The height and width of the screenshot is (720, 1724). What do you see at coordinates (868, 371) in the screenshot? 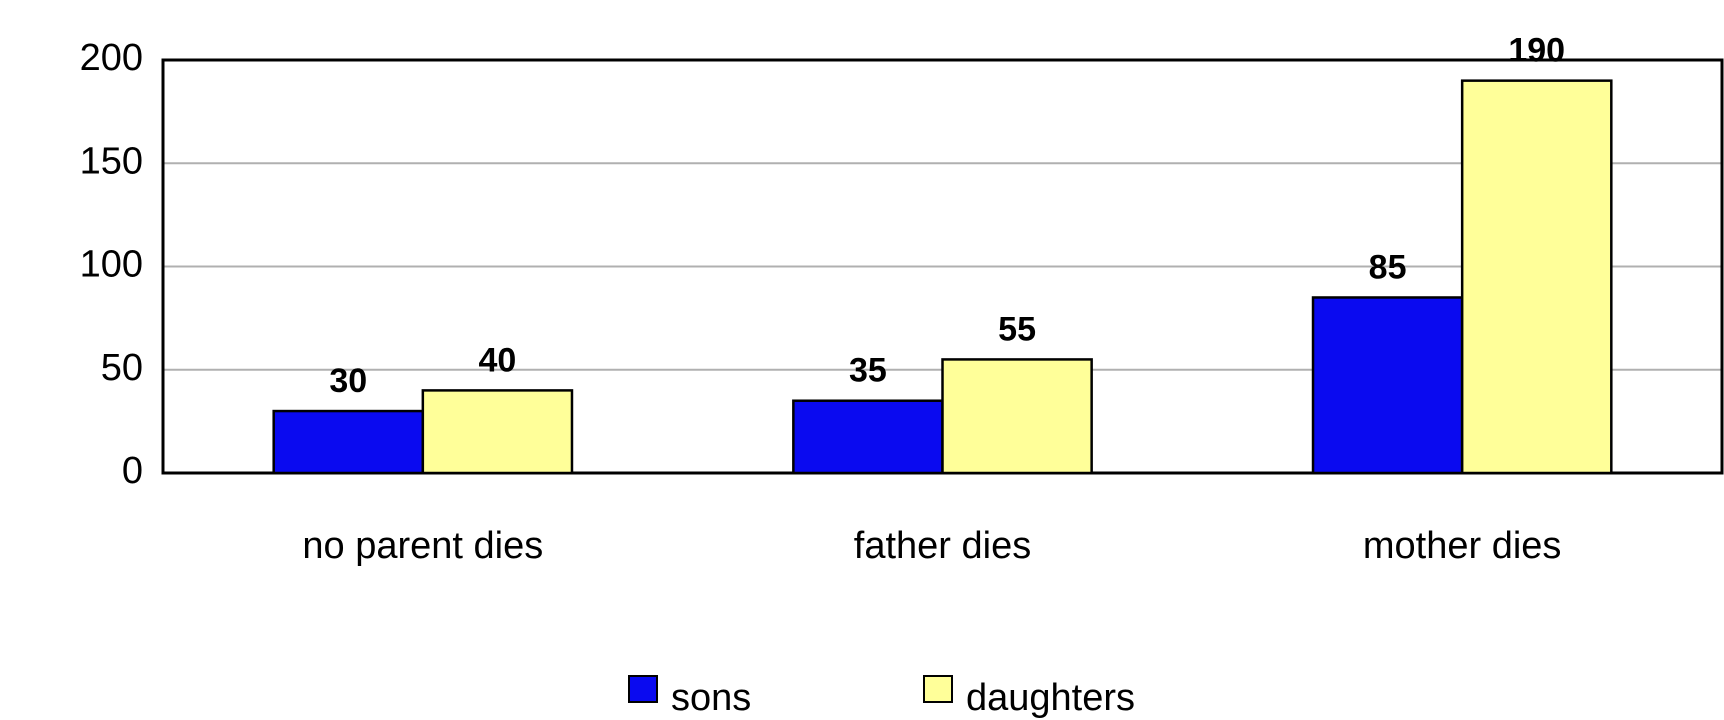
I see `data-label: 35` at bounding box center [868, 371].